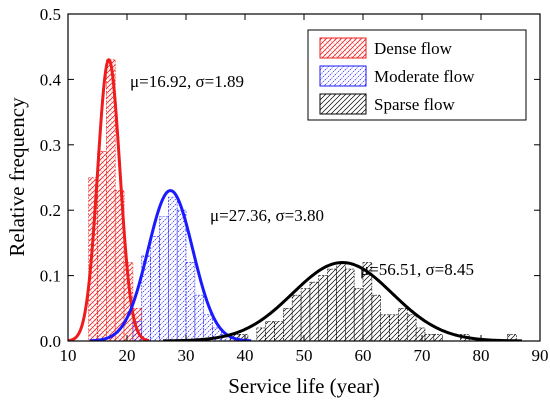  Describe the element at coordinates (68, 355) in the screenshot. I see `x-tick-label: 10` at that location.